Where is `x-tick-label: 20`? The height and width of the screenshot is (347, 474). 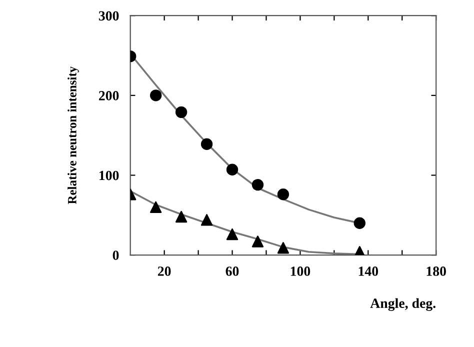 x-tick-label: 20 is located at coordinates (164, 271).